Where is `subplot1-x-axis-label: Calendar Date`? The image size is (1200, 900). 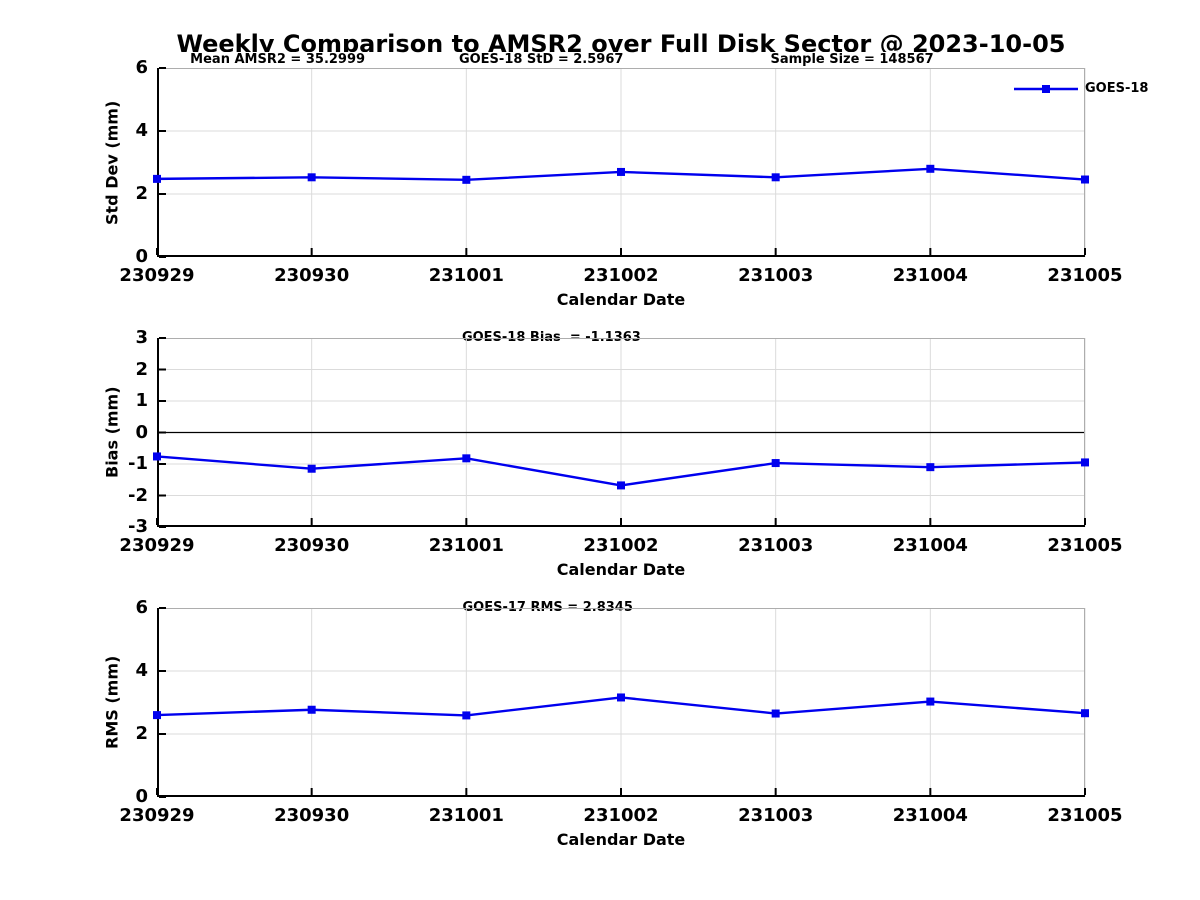 subplot1-x-axis-label: Calendar Date is located at coordinates (621, 299).